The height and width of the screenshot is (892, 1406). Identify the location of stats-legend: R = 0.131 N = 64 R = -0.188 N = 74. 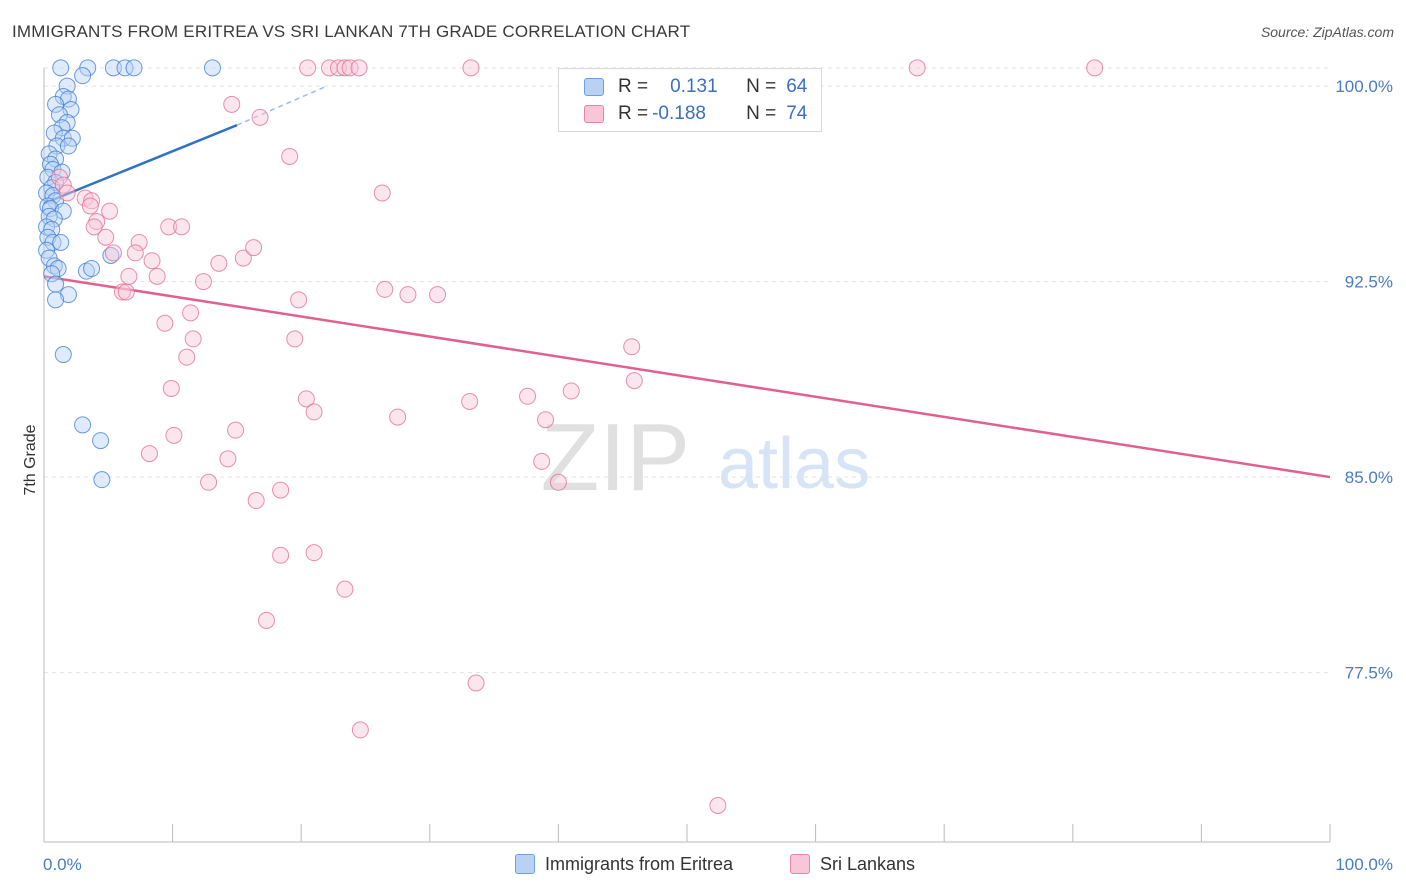
(690, 100).